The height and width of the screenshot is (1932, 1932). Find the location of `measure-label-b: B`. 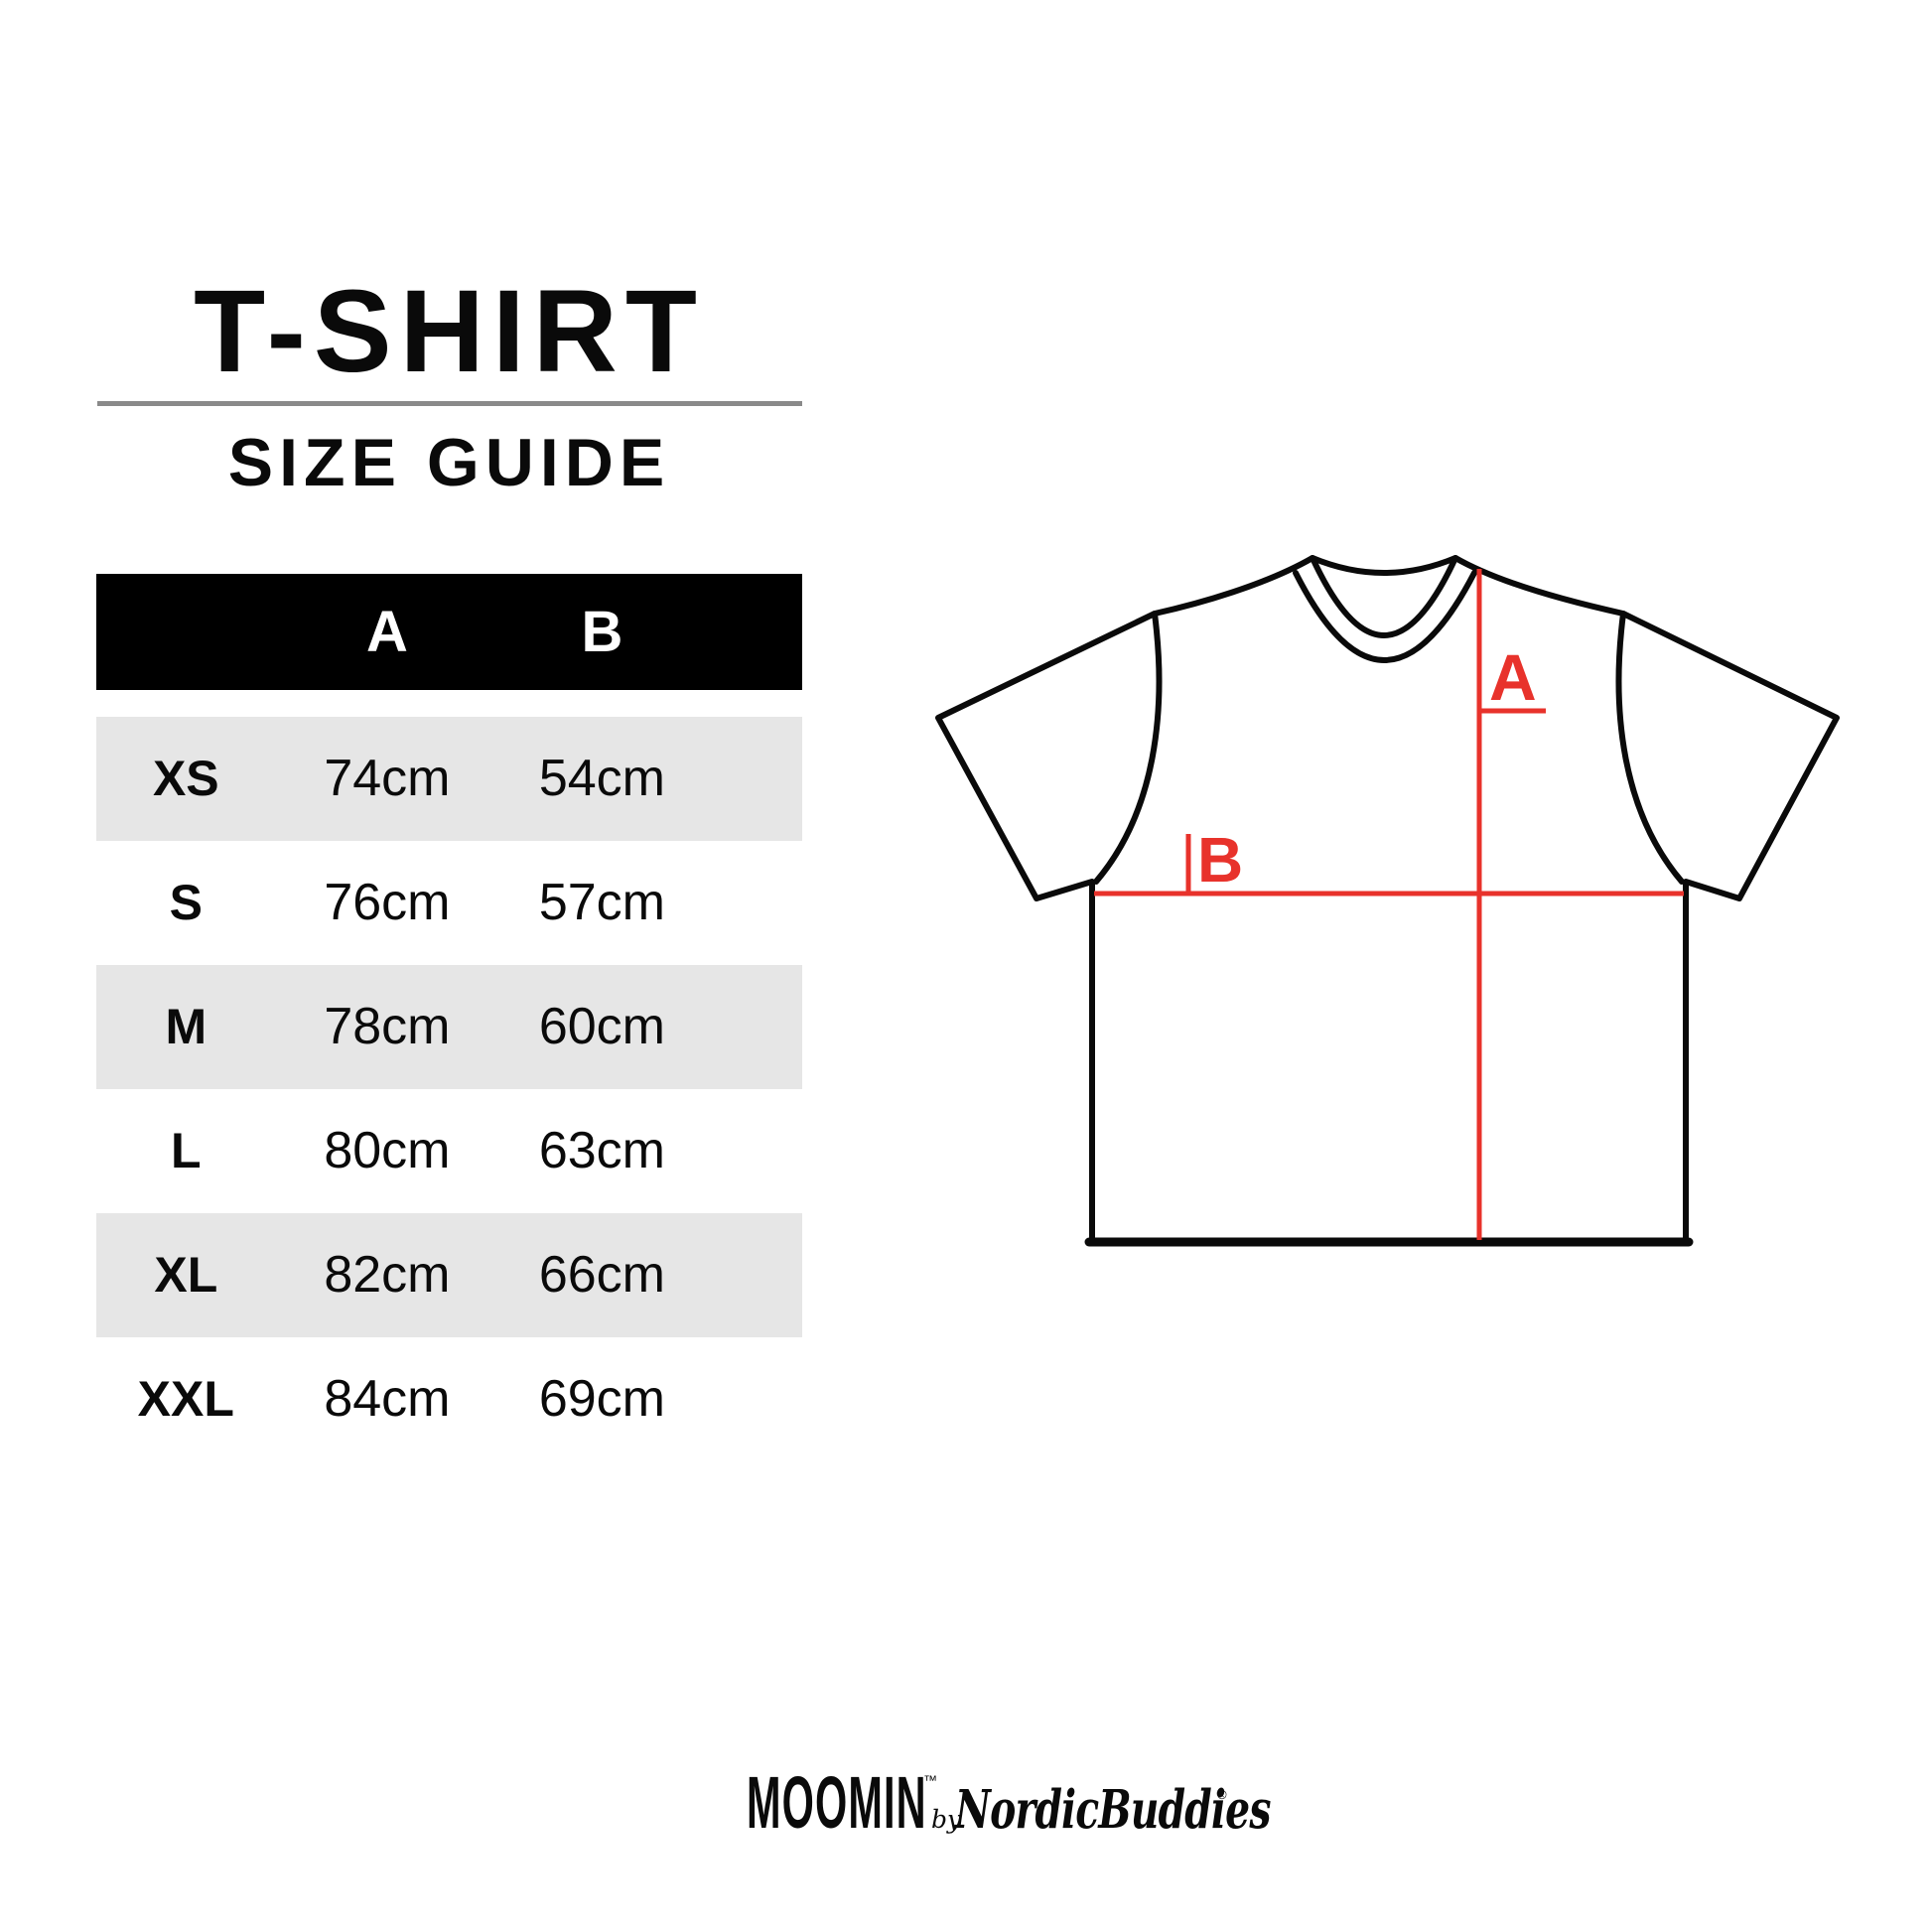

measure-label-b: B is located at coordinates (1220, 860).